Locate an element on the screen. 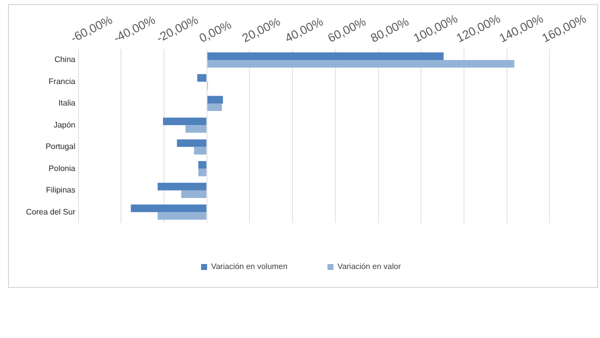  y-tick-label: Portugal is located at coordinates (61, 147).